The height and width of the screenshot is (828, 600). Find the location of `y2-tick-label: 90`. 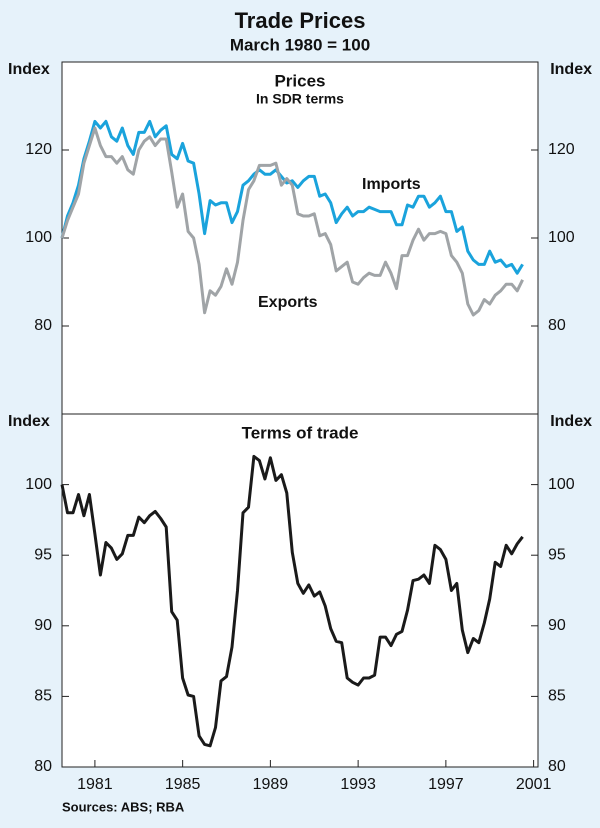

y2-tick-label: 90 is located at coordinates (557, 625).